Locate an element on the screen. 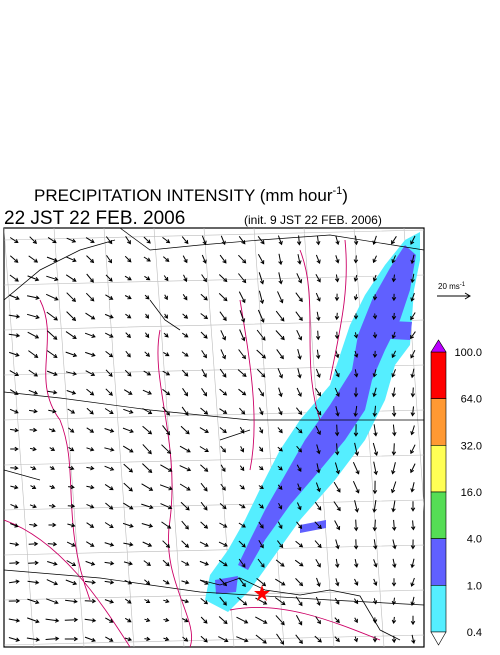  colorbar-label: 32.0 is located at coordinates (471, 446).